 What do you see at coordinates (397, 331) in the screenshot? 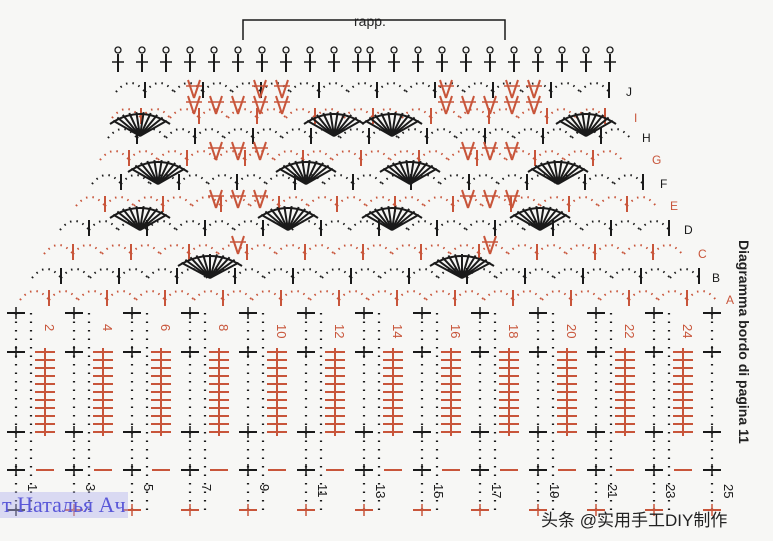
I see `column-number: 14` at bounding box center [397, 331].